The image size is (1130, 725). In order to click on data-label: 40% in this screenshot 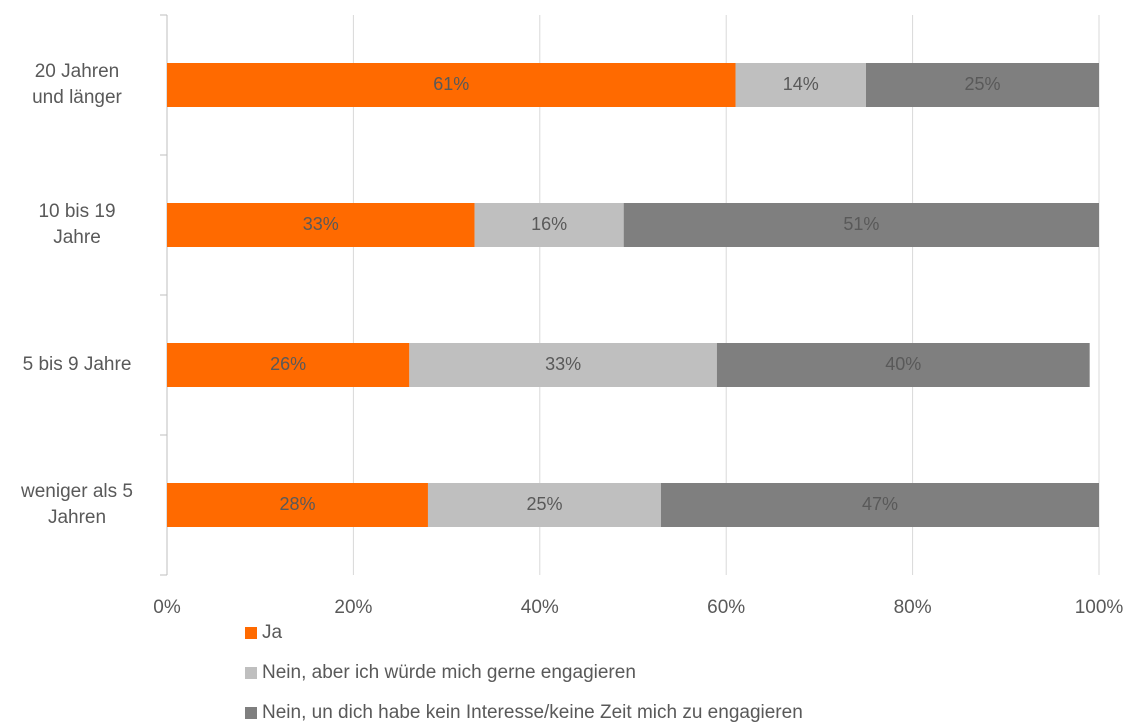, I will do `click(903, 364)`.